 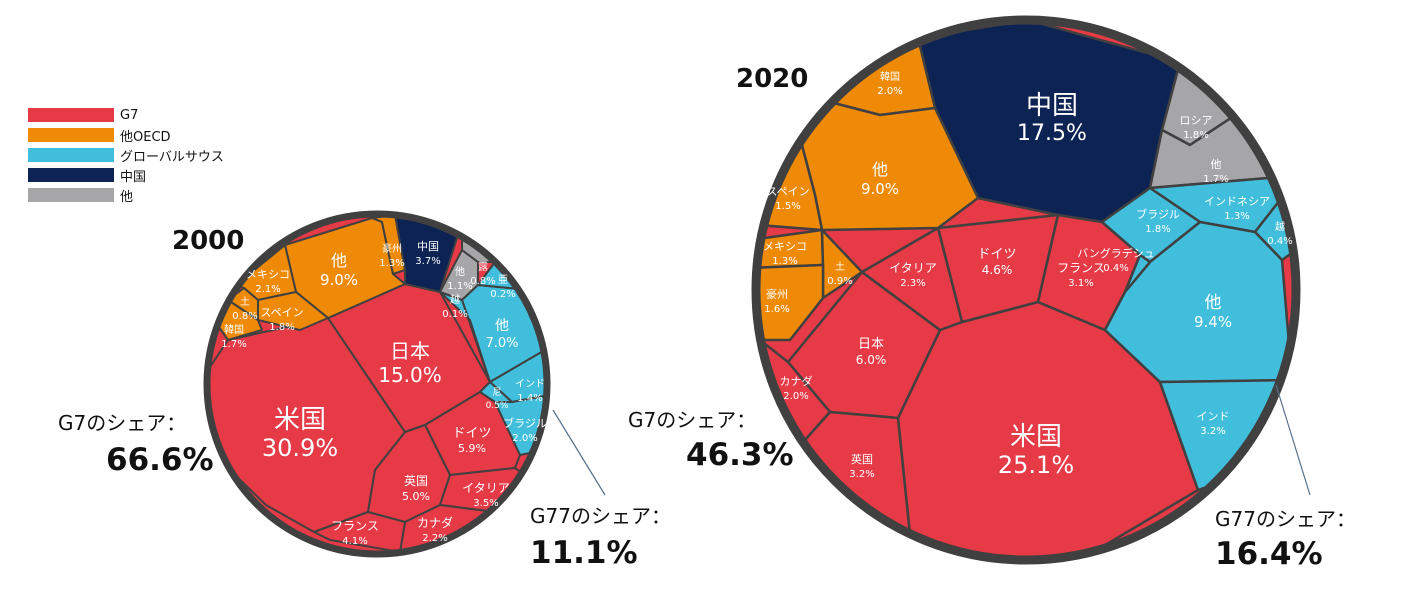 I want to click on cell-value-other-oecd-2000: 9.0%, so click(x=339, y=280).